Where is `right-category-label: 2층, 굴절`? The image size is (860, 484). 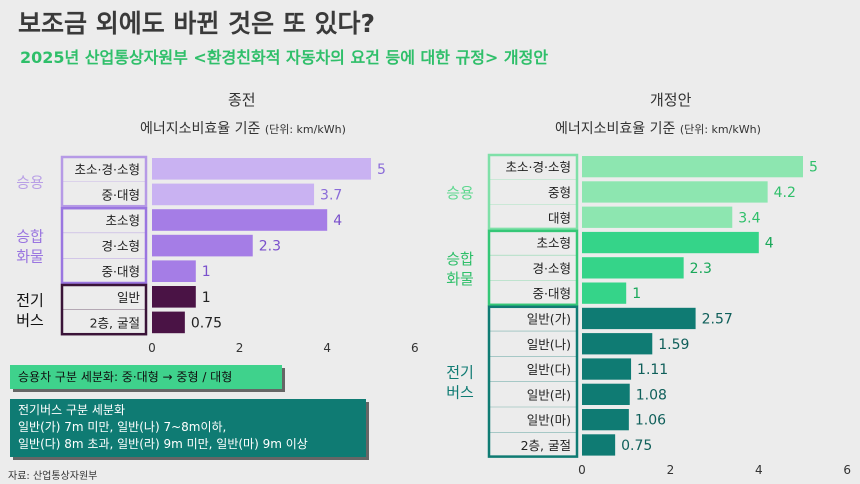
right-category-label: 2층, 굴절 is located at coordinates (546, 445).